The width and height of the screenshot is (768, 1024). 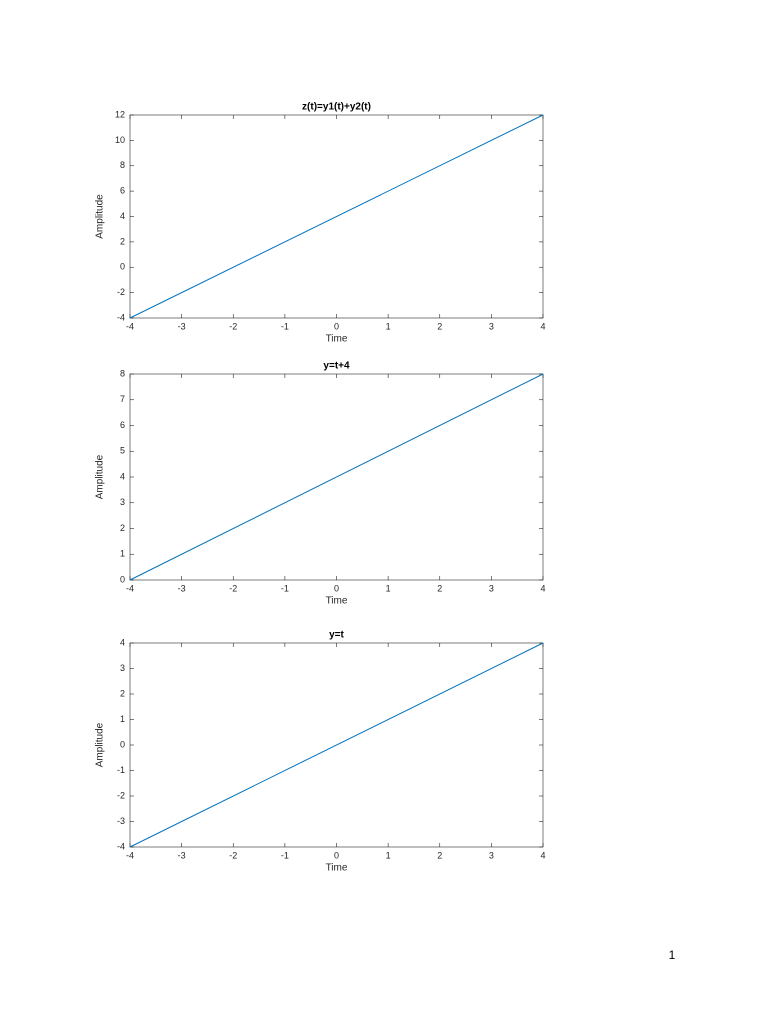 I want to click on y-tick-label: 12, so click(x=120, y=114).